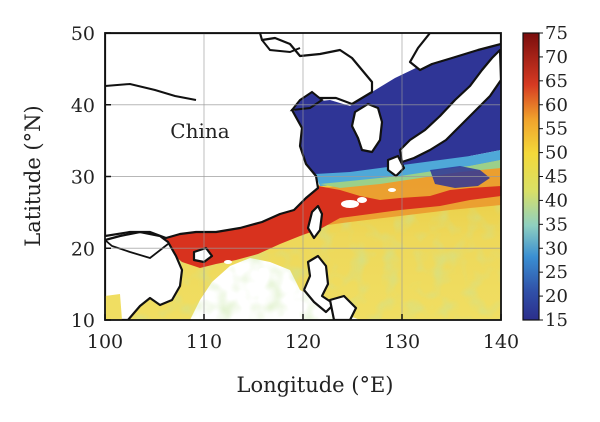 Image resolution: width=600 pixels, height=422 pixels. Describe the element at coordinates (315, 222) in the screenshot. I see `taiwan-island` at that location.